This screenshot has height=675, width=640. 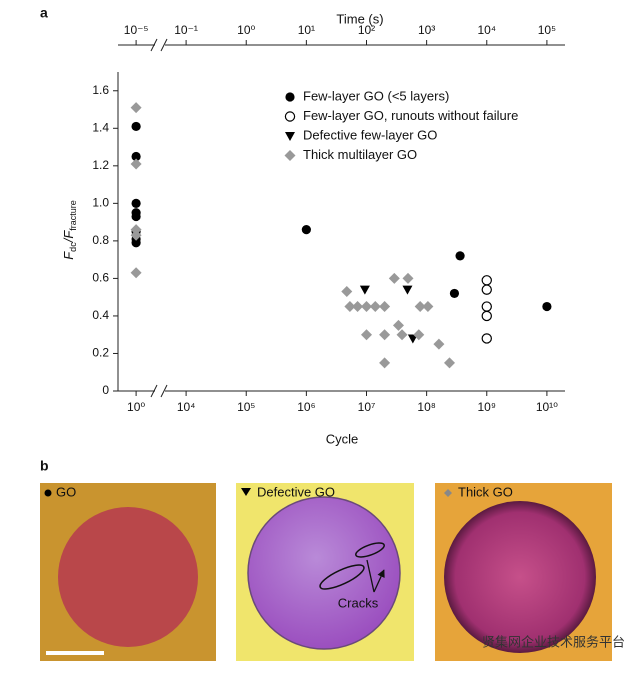 I want to click on x2-tick-label: 10⁻⁵, so click(x=136, y=30).